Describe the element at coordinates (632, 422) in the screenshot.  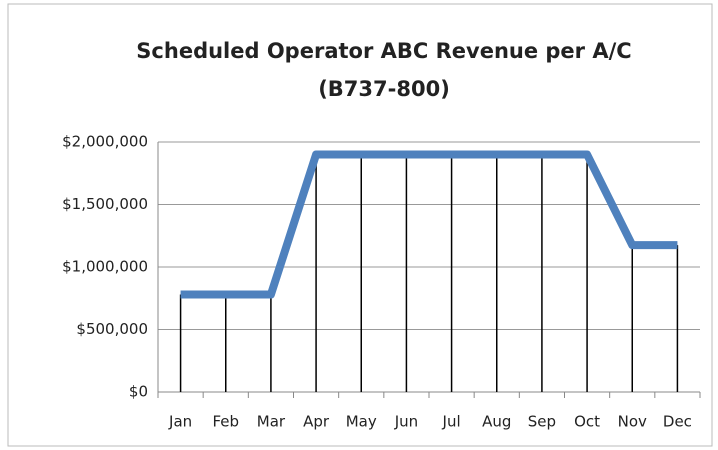
I see `x-tick-label: Nov` at that location.